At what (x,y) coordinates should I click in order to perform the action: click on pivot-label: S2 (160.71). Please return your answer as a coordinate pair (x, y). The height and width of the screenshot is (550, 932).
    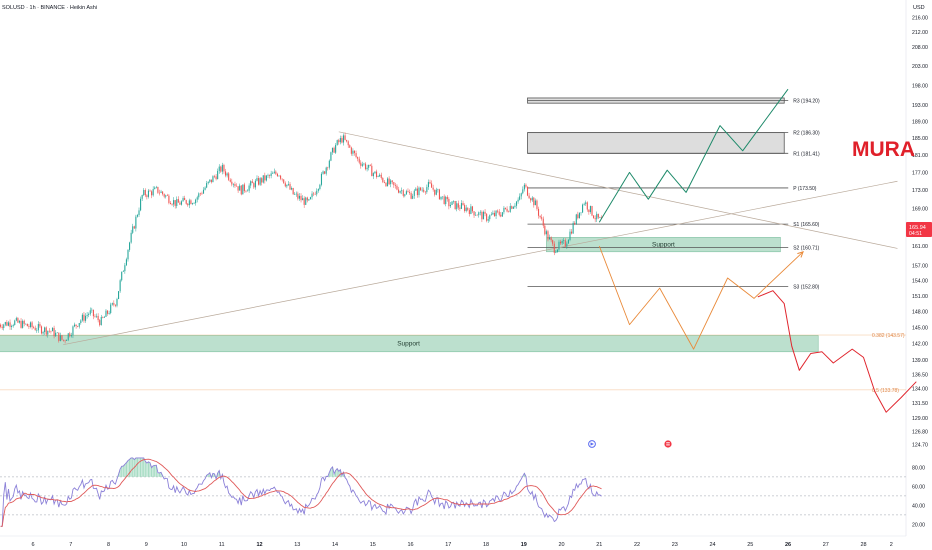
    Looking at the image, I should click on (806, 248).